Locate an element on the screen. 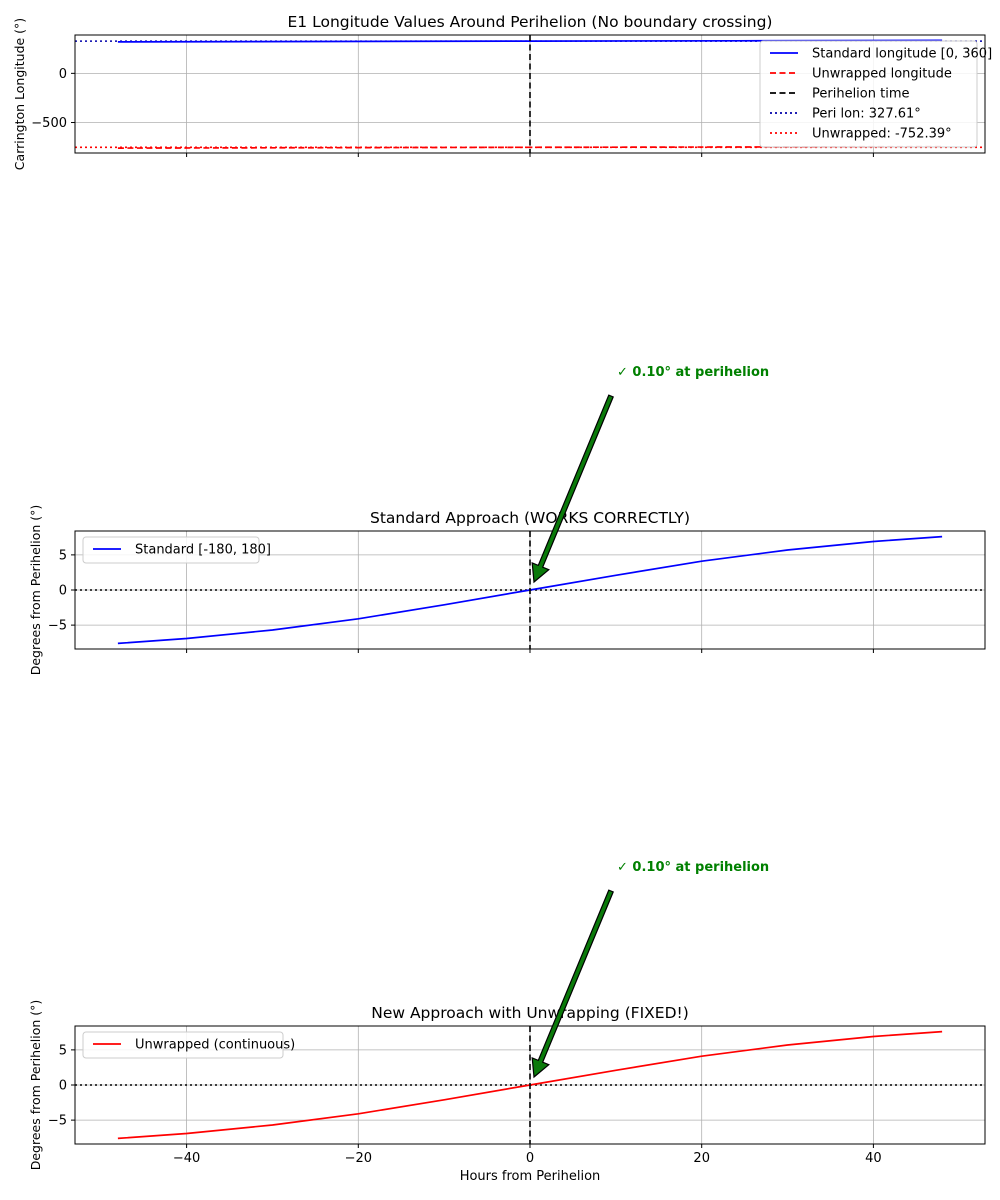  y-axis-label: Carrington Longitude (°) is located at coordinates (19, 94).